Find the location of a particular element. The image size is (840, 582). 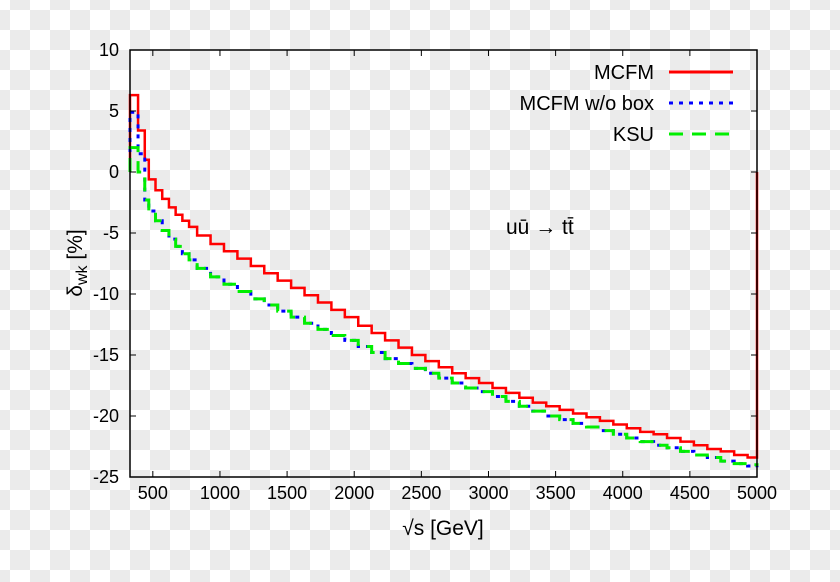

y-tick-label: -5 is located at coordinates (111, 233).